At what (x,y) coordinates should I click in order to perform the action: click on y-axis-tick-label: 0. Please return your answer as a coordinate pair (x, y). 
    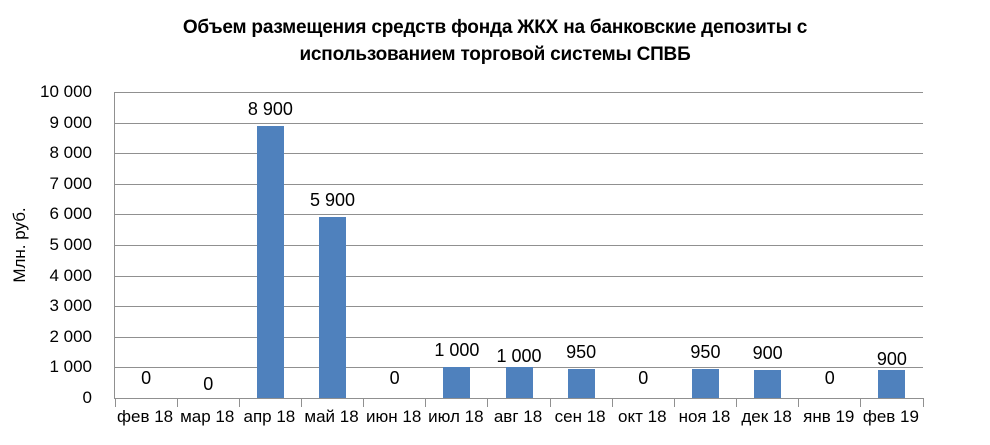
    Looking at the image, I should click on (87, 397).